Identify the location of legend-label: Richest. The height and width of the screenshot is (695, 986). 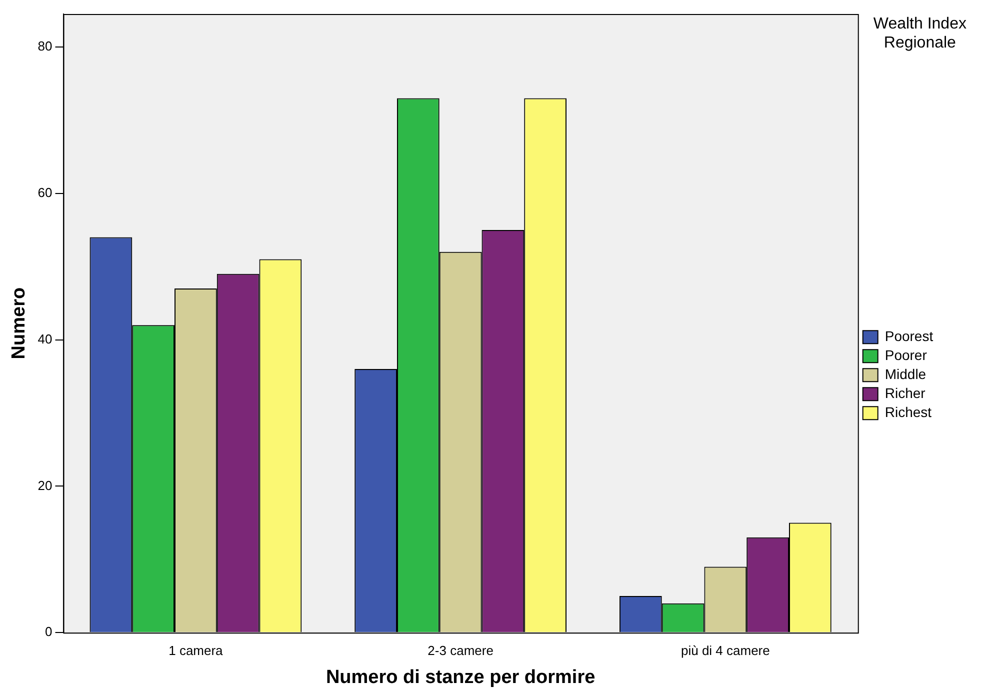
(927, 412).